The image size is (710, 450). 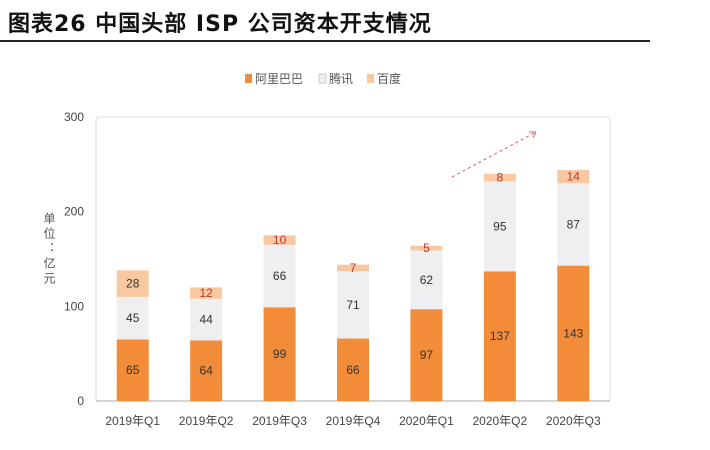 What do you see at coordinates (573, 421) in the screenshot?
I see `x-tick-label: 2020年Q3` at bounding box center [573, 421].